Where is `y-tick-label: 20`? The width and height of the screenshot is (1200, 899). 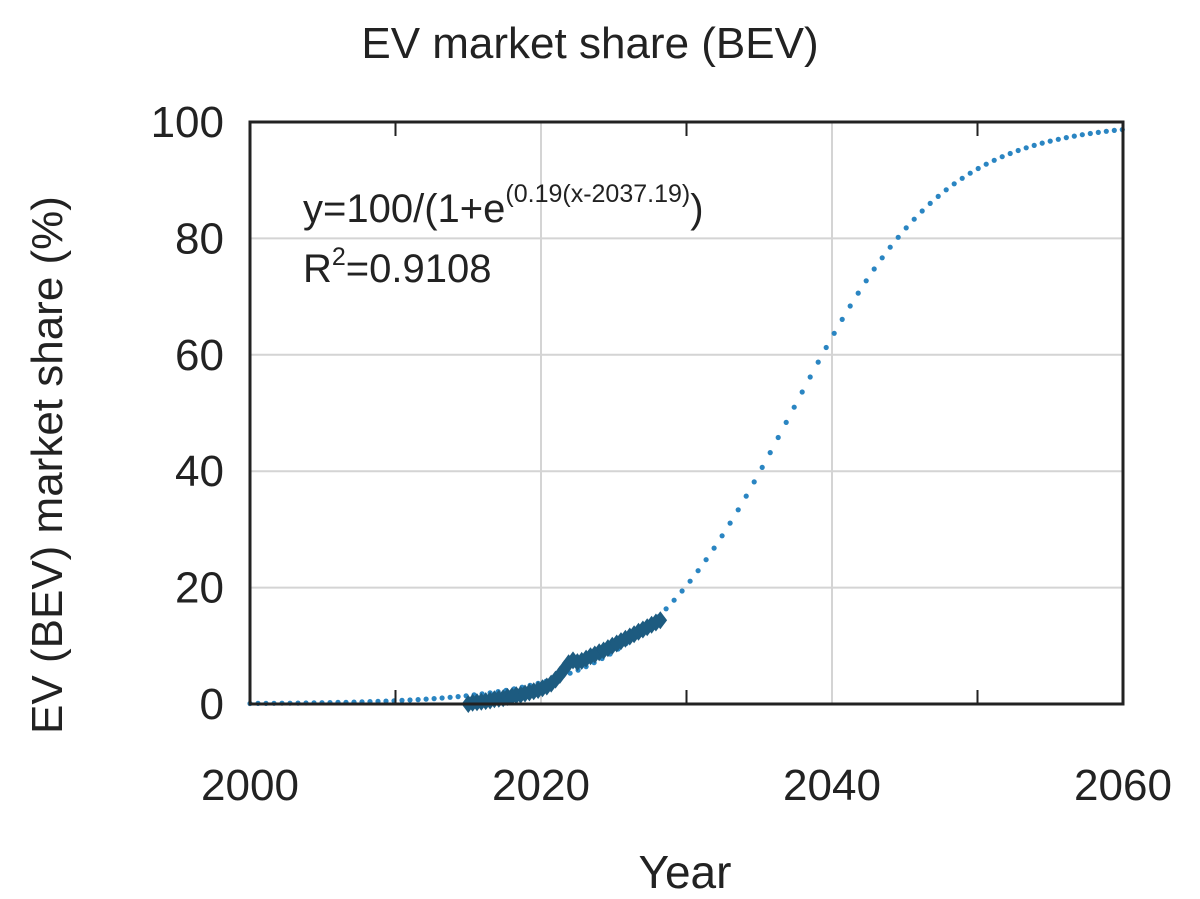
y-tick-label: 20 is located at coordinates (199, 588).